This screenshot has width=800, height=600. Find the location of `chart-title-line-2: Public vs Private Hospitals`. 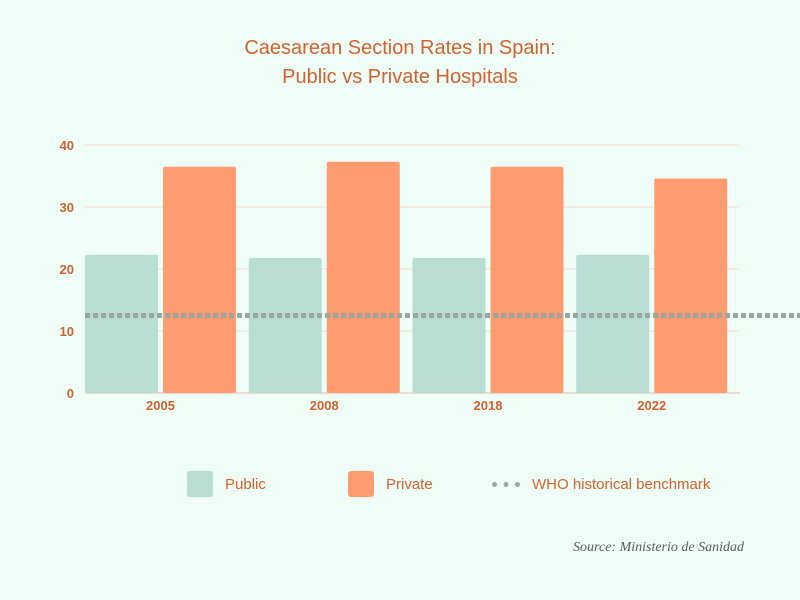

chart-title-line-2: Public vs Private Hospitals is located at coordinates (400, 77).